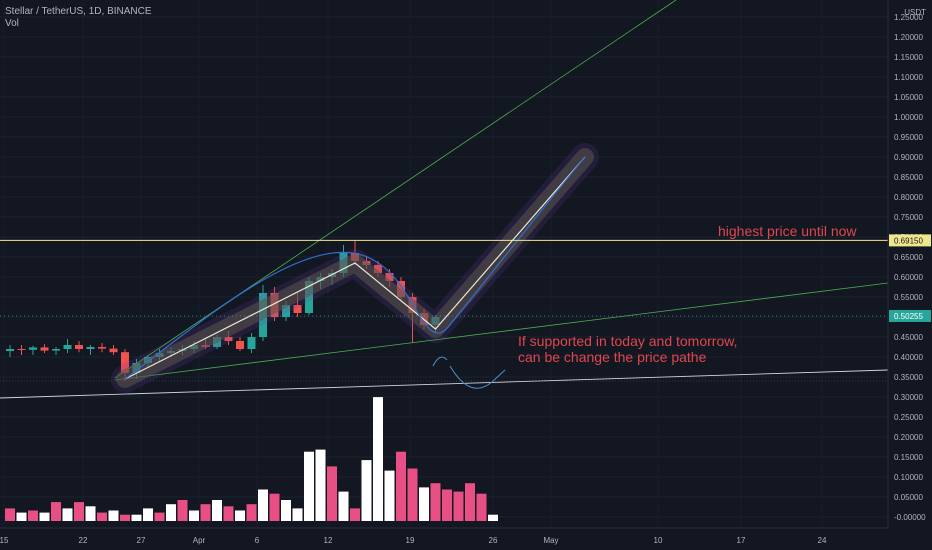  What do you see at coordinates (908, 157) in the screenshot?
I see `price-tick-label: 0.90000` at bounding box center [908, 157].